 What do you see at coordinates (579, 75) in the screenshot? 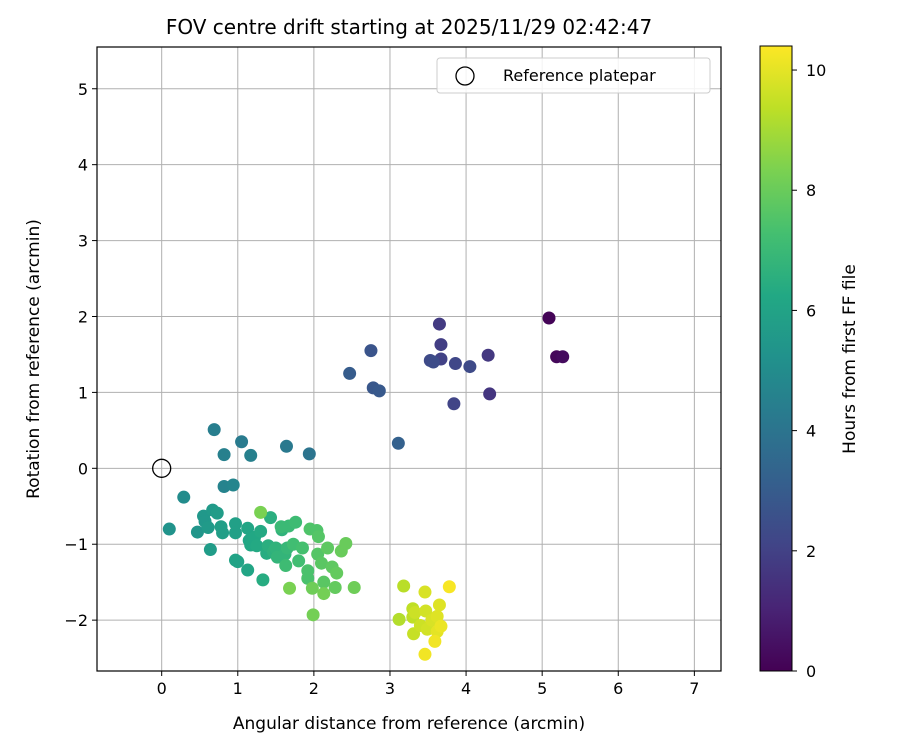
I see `legend-label: Reference platepar` at bounding box center [579, 75].